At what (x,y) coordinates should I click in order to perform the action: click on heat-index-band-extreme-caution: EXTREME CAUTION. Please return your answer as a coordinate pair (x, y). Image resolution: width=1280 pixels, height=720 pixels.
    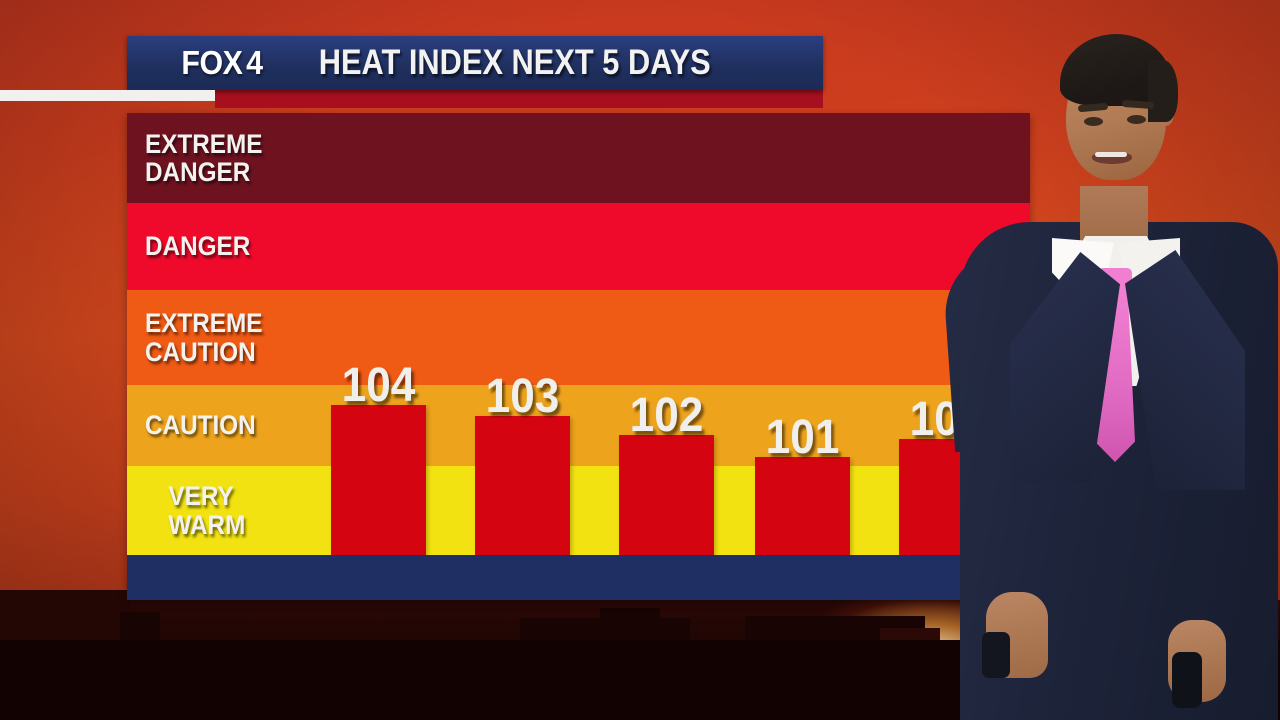
    Looking at the image, I should click on (578, 337).